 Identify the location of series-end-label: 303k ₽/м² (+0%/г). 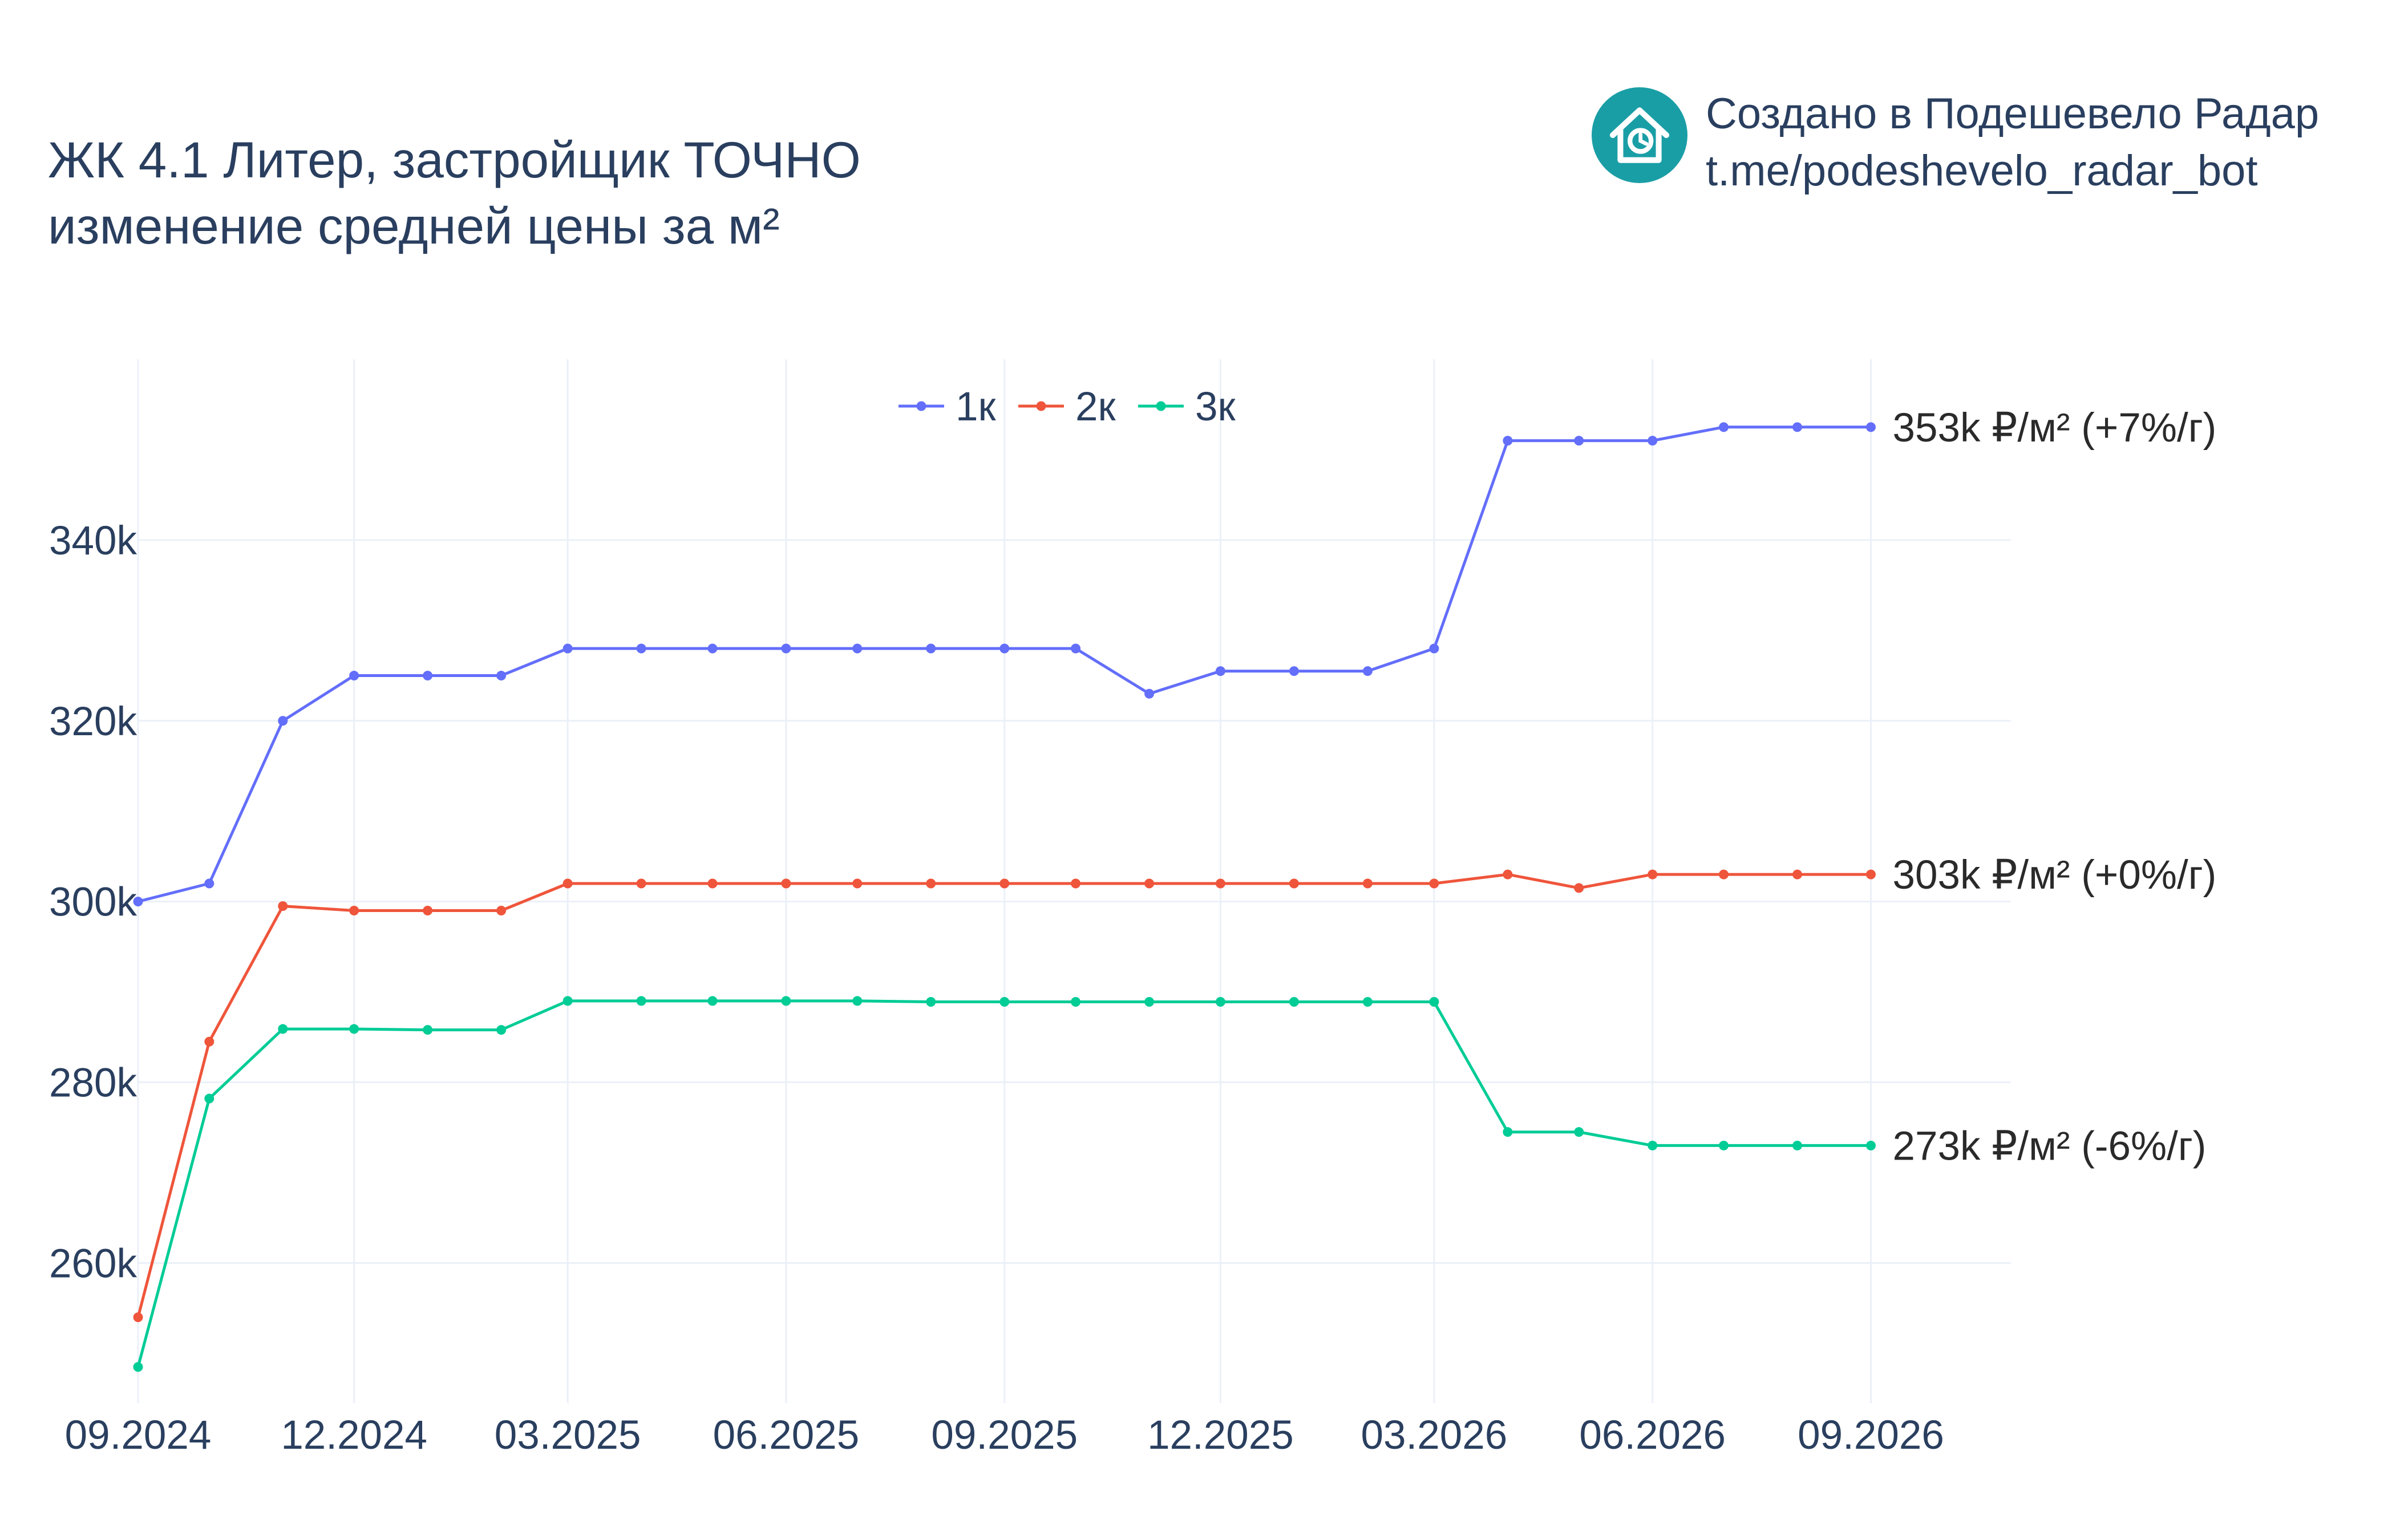
(2055, 876).